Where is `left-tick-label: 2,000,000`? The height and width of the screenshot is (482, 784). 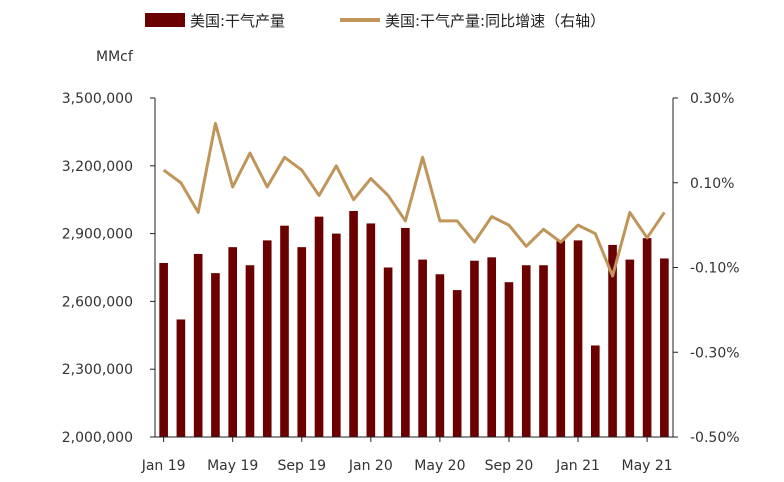 left-tick-label: 2,000,000 is located at coordinates (97, 438).